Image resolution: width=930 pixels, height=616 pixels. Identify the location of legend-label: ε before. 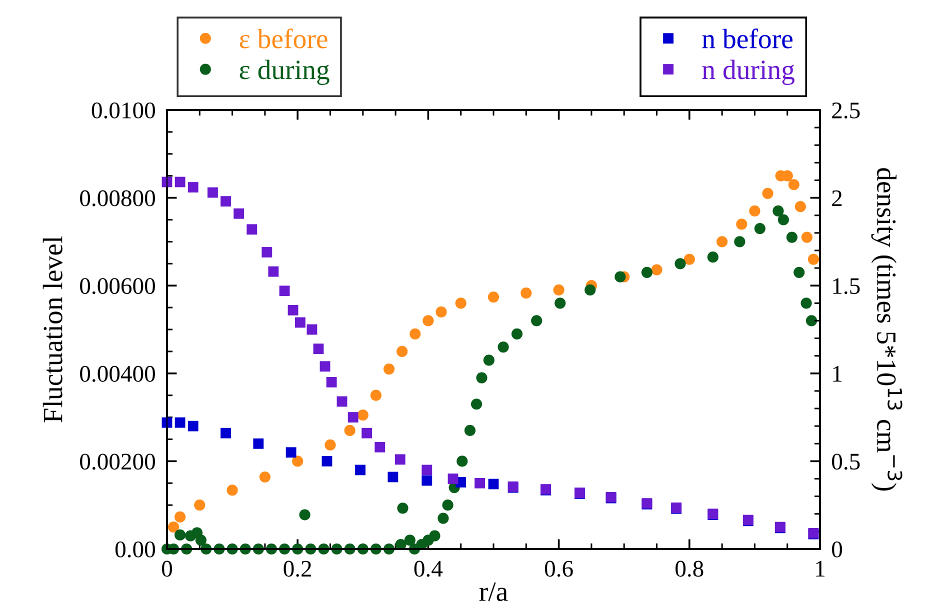
(284, 38).